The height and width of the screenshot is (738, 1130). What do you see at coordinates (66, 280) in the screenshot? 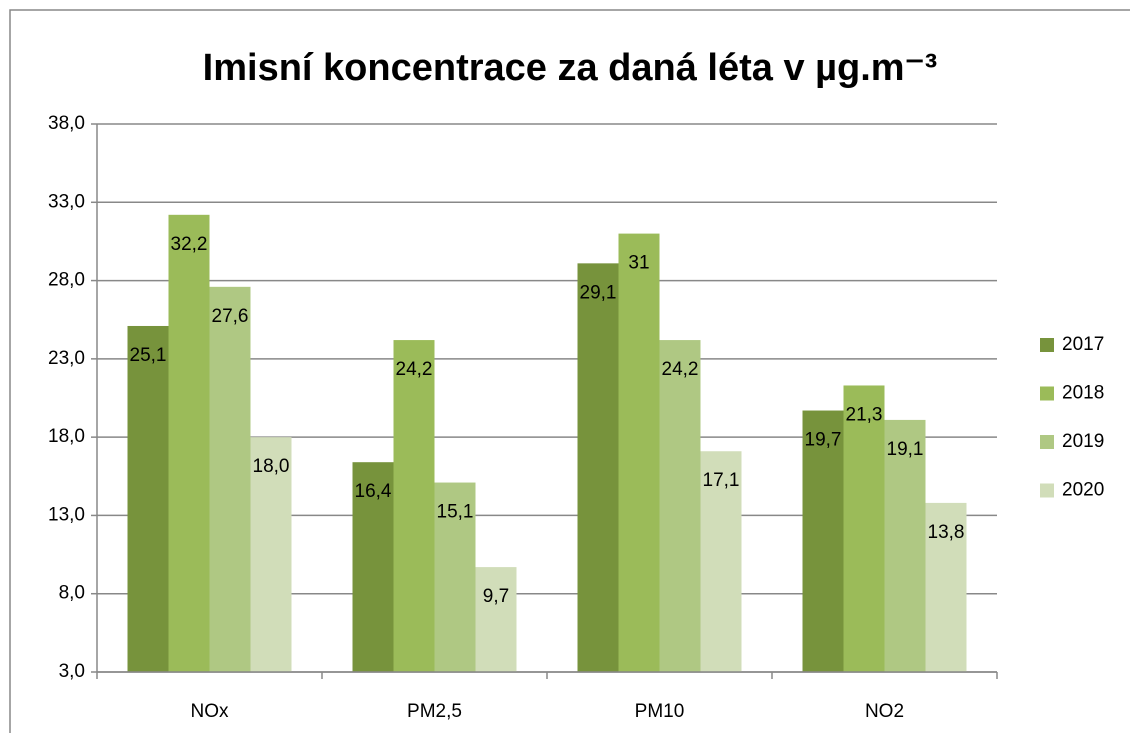
I see `y-tick-label: 28,0` at bounding box center [66, 280].